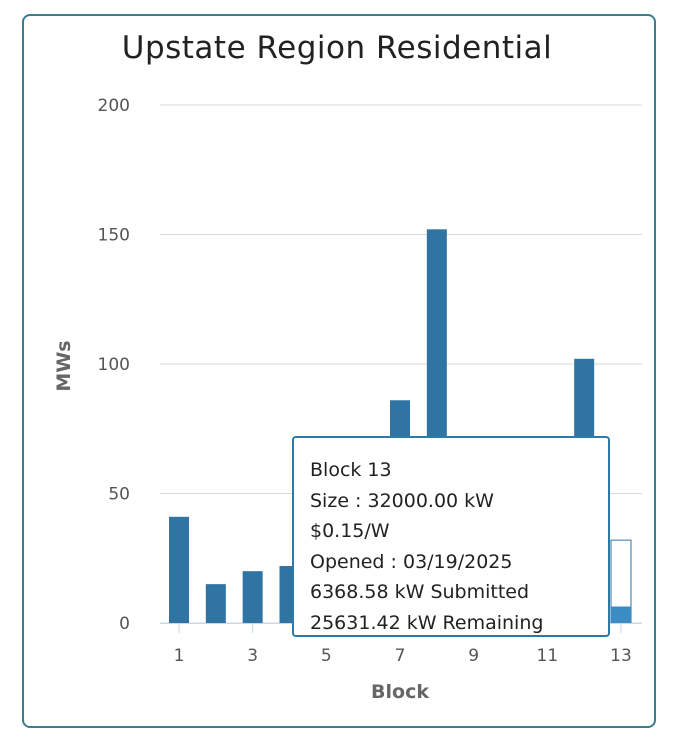  I want to click on tooltip-price: $0.15/W, so click(350, 531).